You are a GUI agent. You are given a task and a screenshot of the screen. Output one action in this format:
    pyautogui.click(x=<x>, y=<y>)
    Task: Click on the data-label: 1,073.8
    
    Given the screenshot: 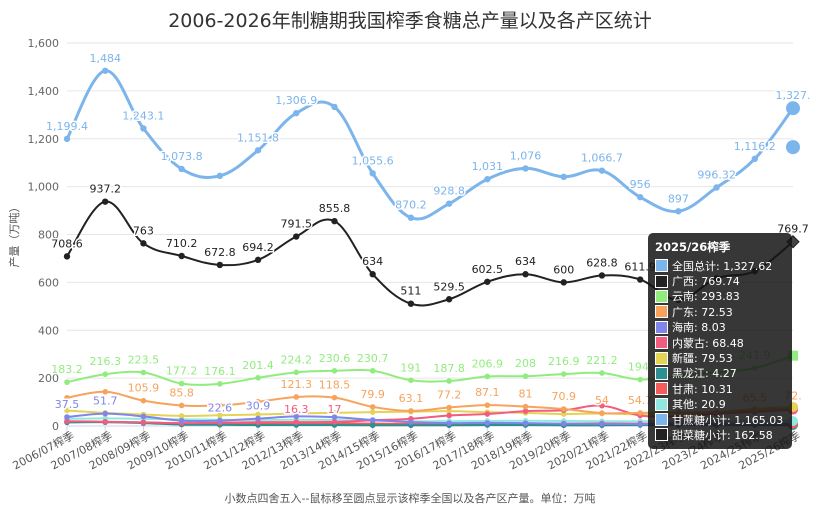 What is the action you would take?
    pyautogui.click(x=182, y=156)
    